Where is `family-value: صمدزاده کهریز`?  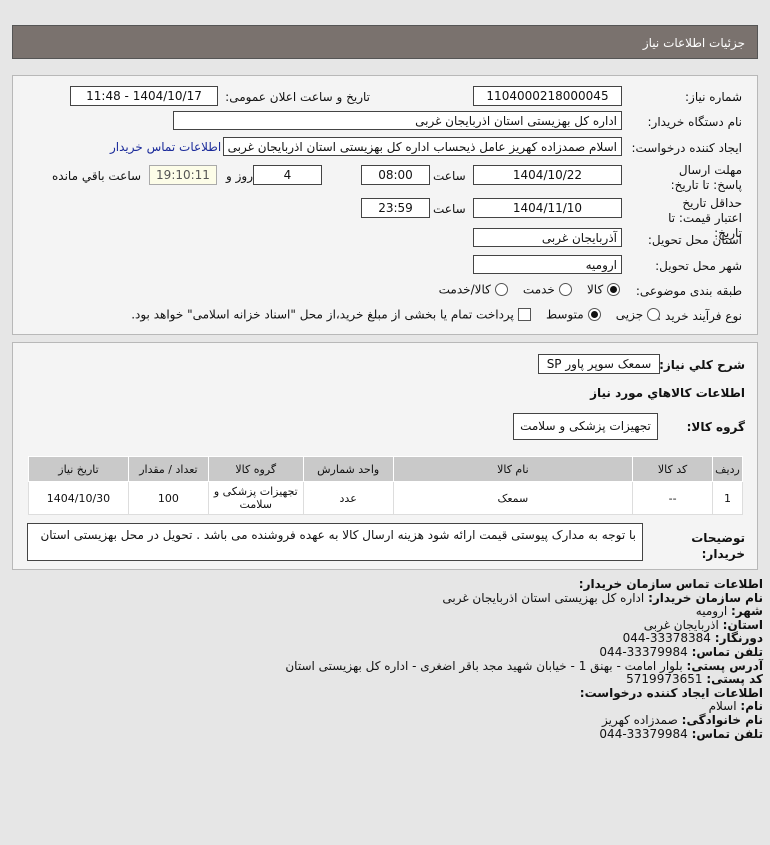 family-value: صمدزاده کهریز is located at coordinates (639, 719).